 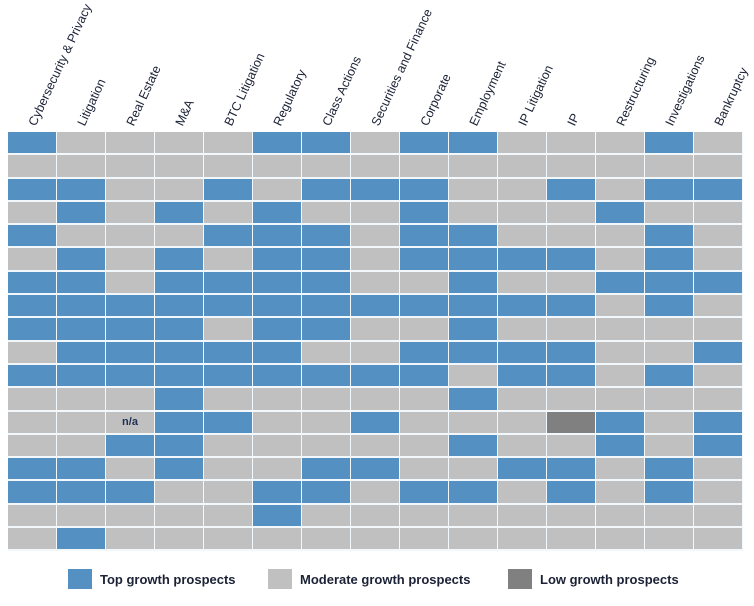 What do you see at coordinates (609, 579) in the screenshot?
I see `legend-label: Low growth prospects` at bounding box center [609, 579].